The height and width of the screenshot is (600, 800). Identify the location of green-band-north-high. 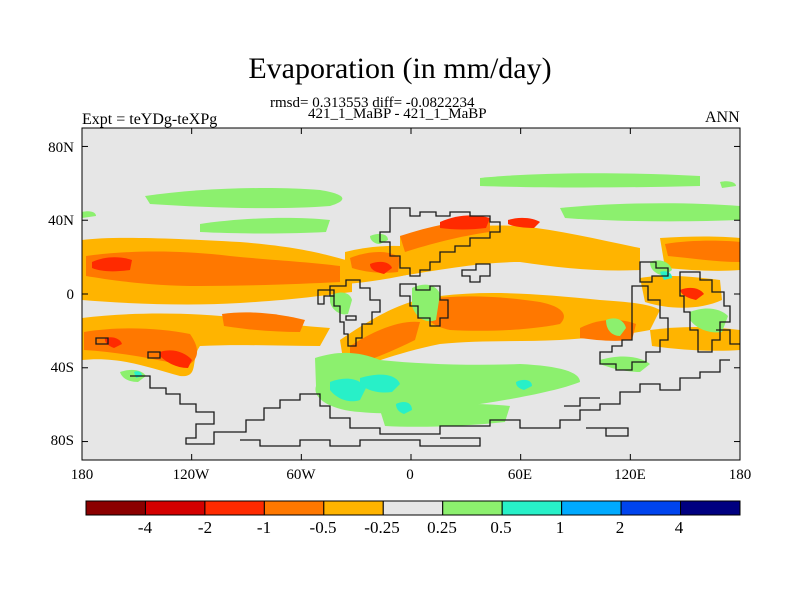
(590, 180).